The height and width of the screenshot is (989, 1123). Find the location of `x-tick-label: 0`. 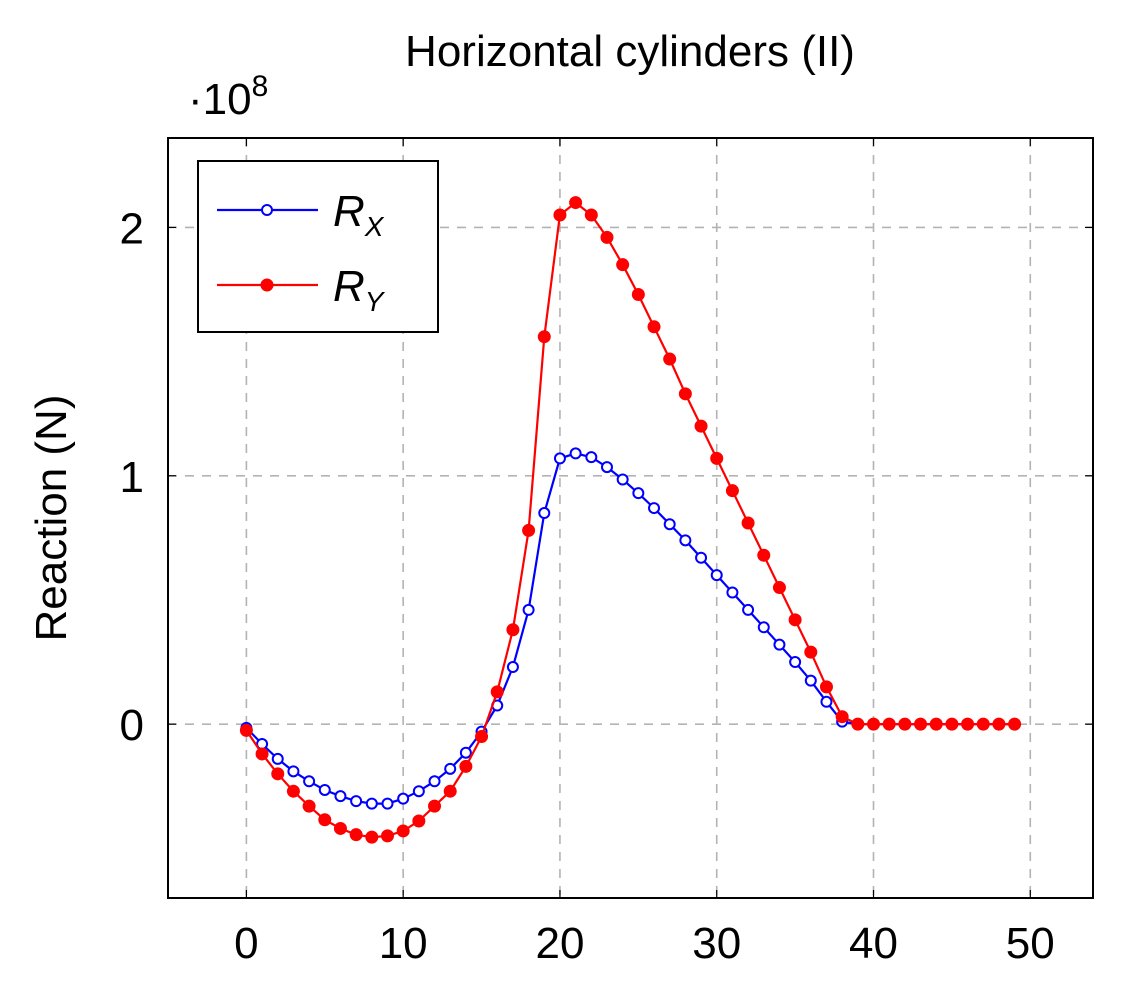

x-tick-label: 0 is located at coordinates (246, 943).